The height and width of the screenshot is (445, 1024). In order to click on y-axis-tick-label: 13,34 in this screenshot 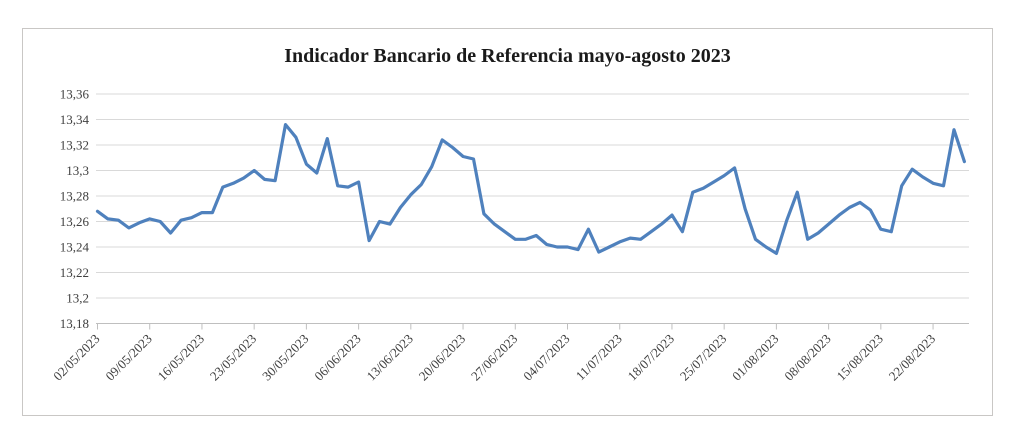, I will do `click(75, 119)`.